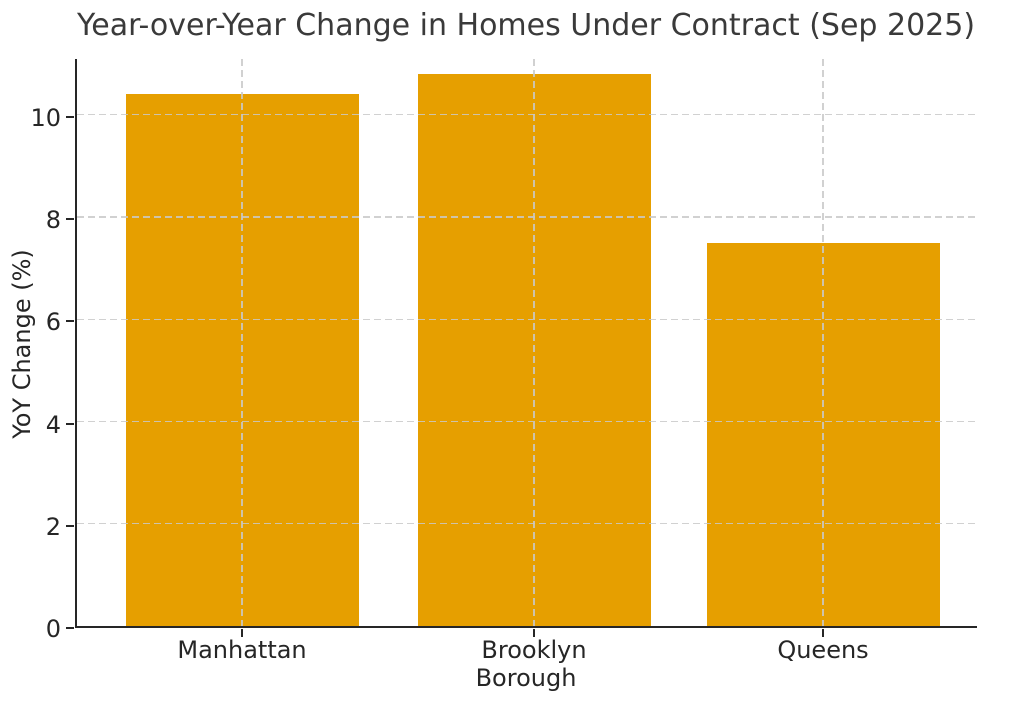  Describe the element at coordinates (53, 220) in the screenshot. I see `y-tick-label-8: 8` at that location.